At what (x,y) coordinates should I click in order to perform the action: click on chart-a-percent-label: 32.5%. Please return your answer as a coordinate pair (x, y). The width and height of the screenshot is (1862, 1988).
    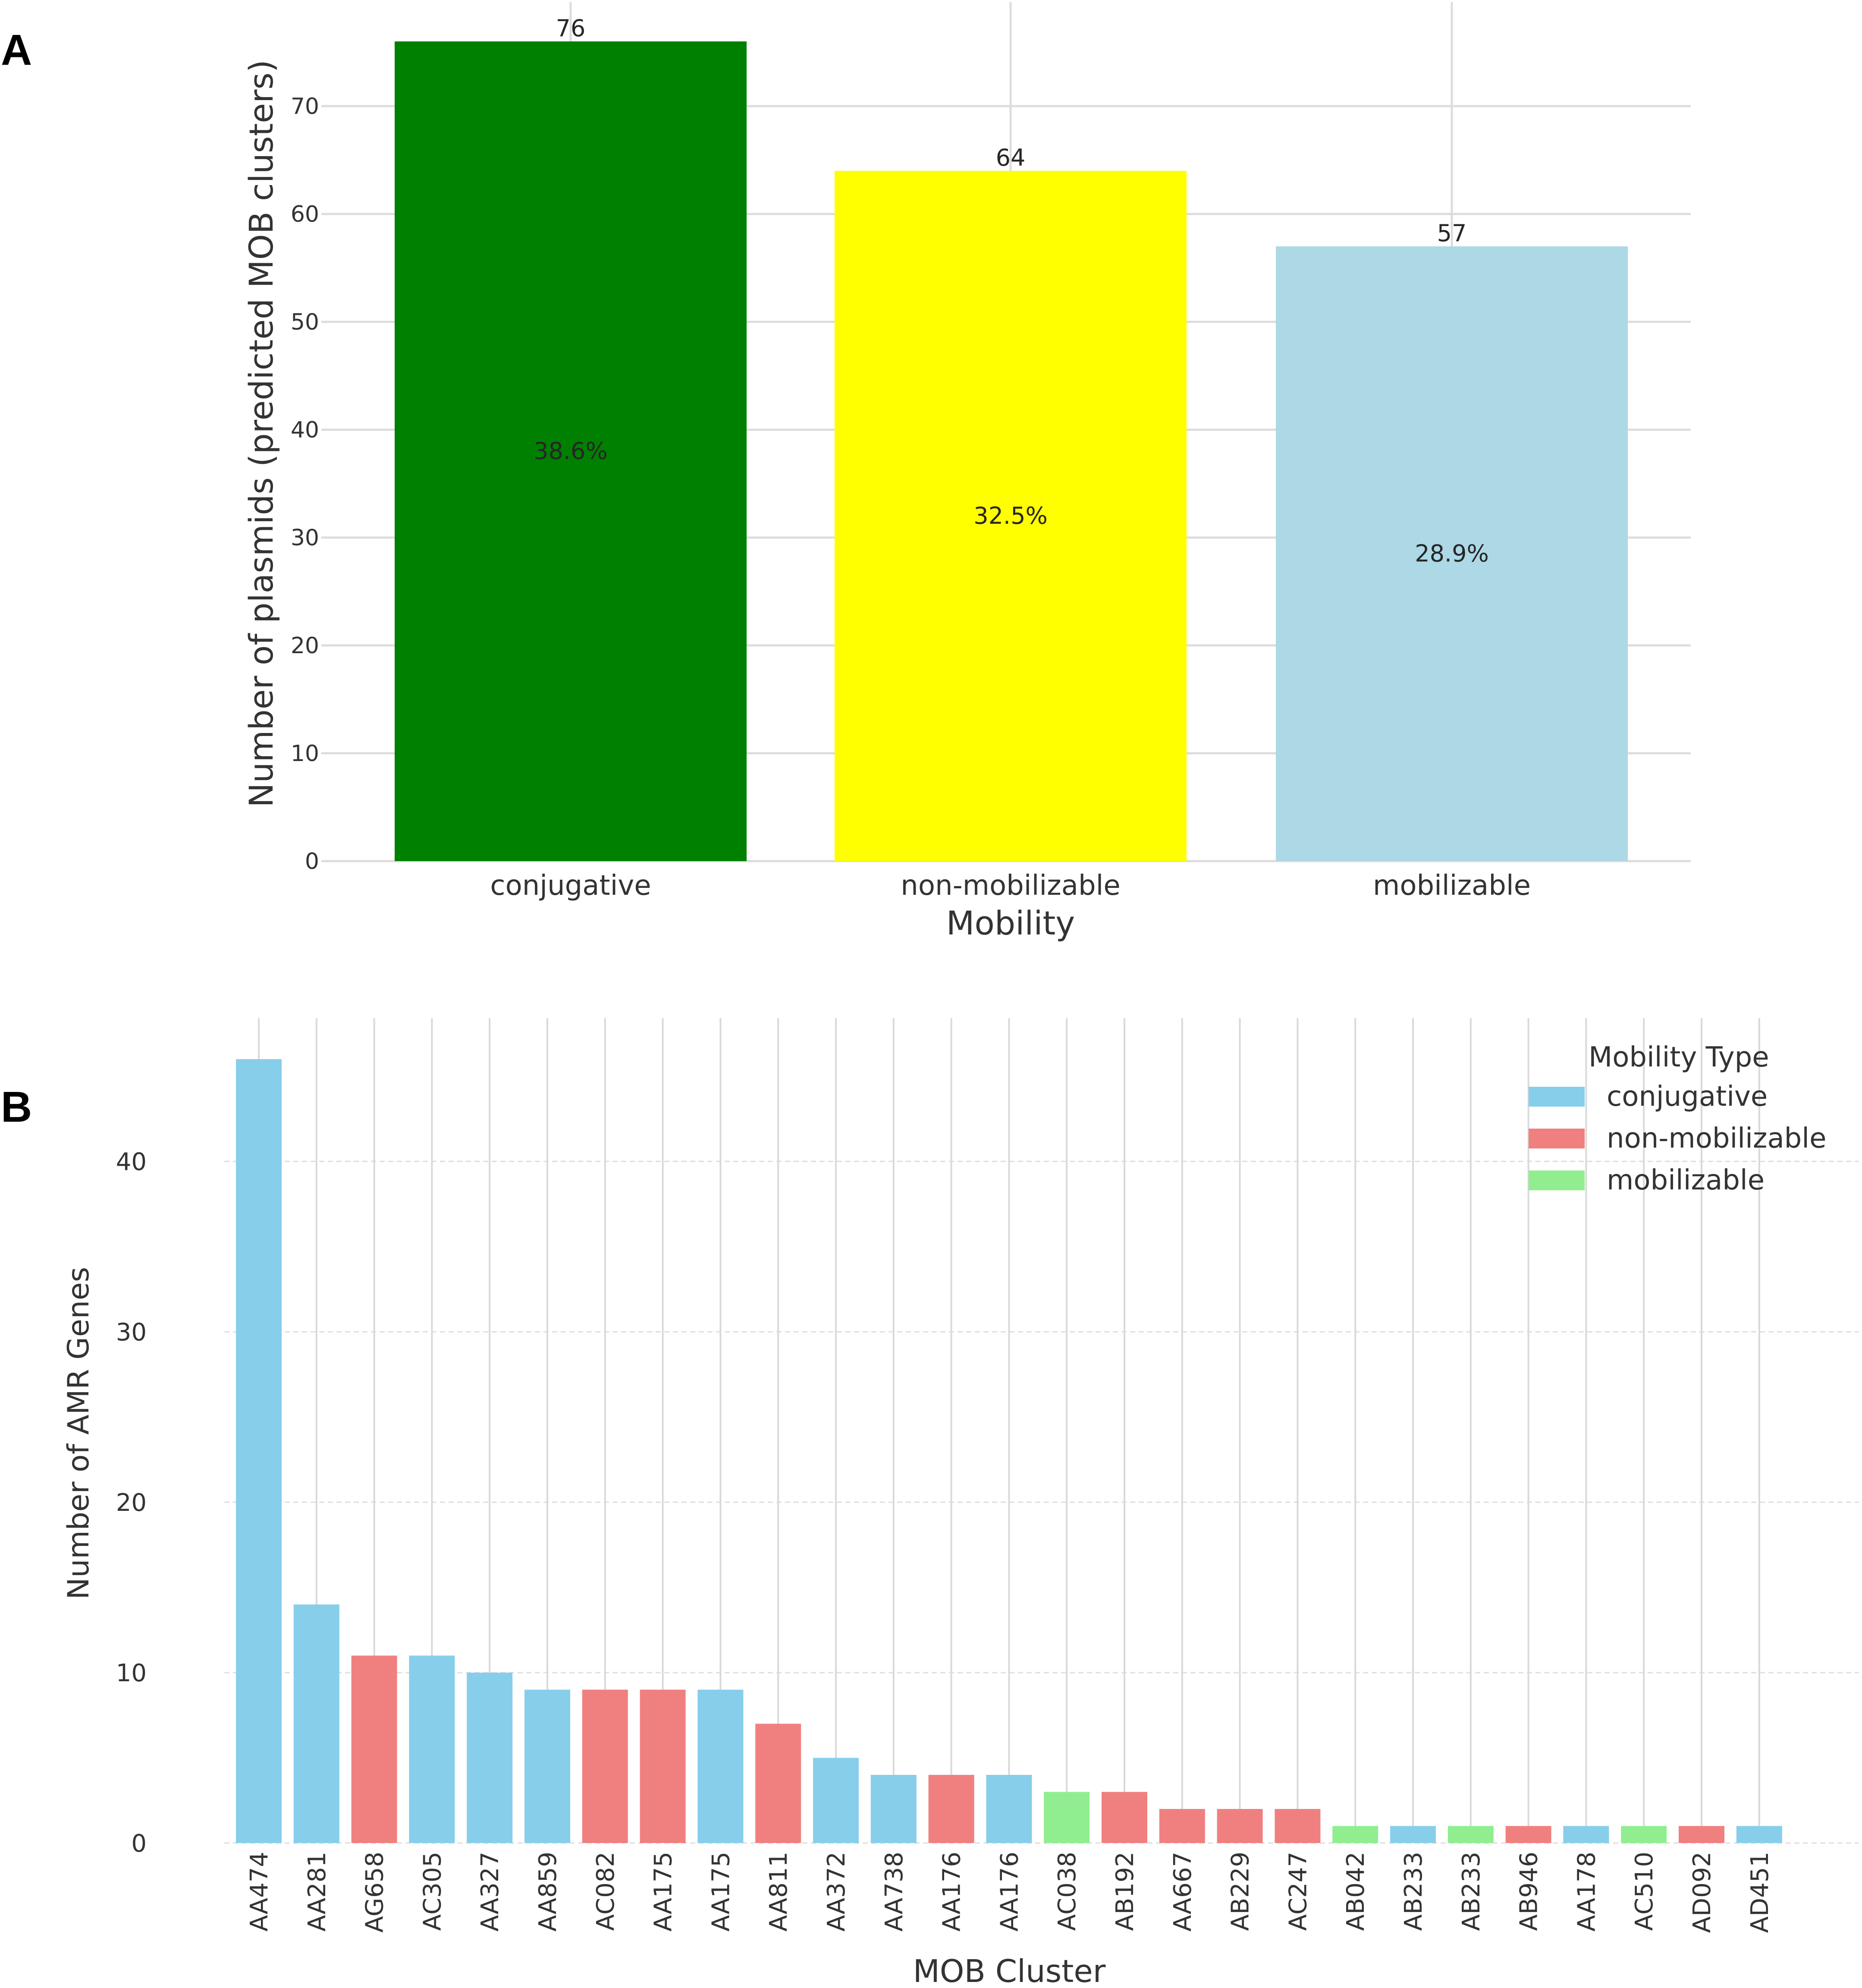
    Looking at the image, I should click on (1010, 515).